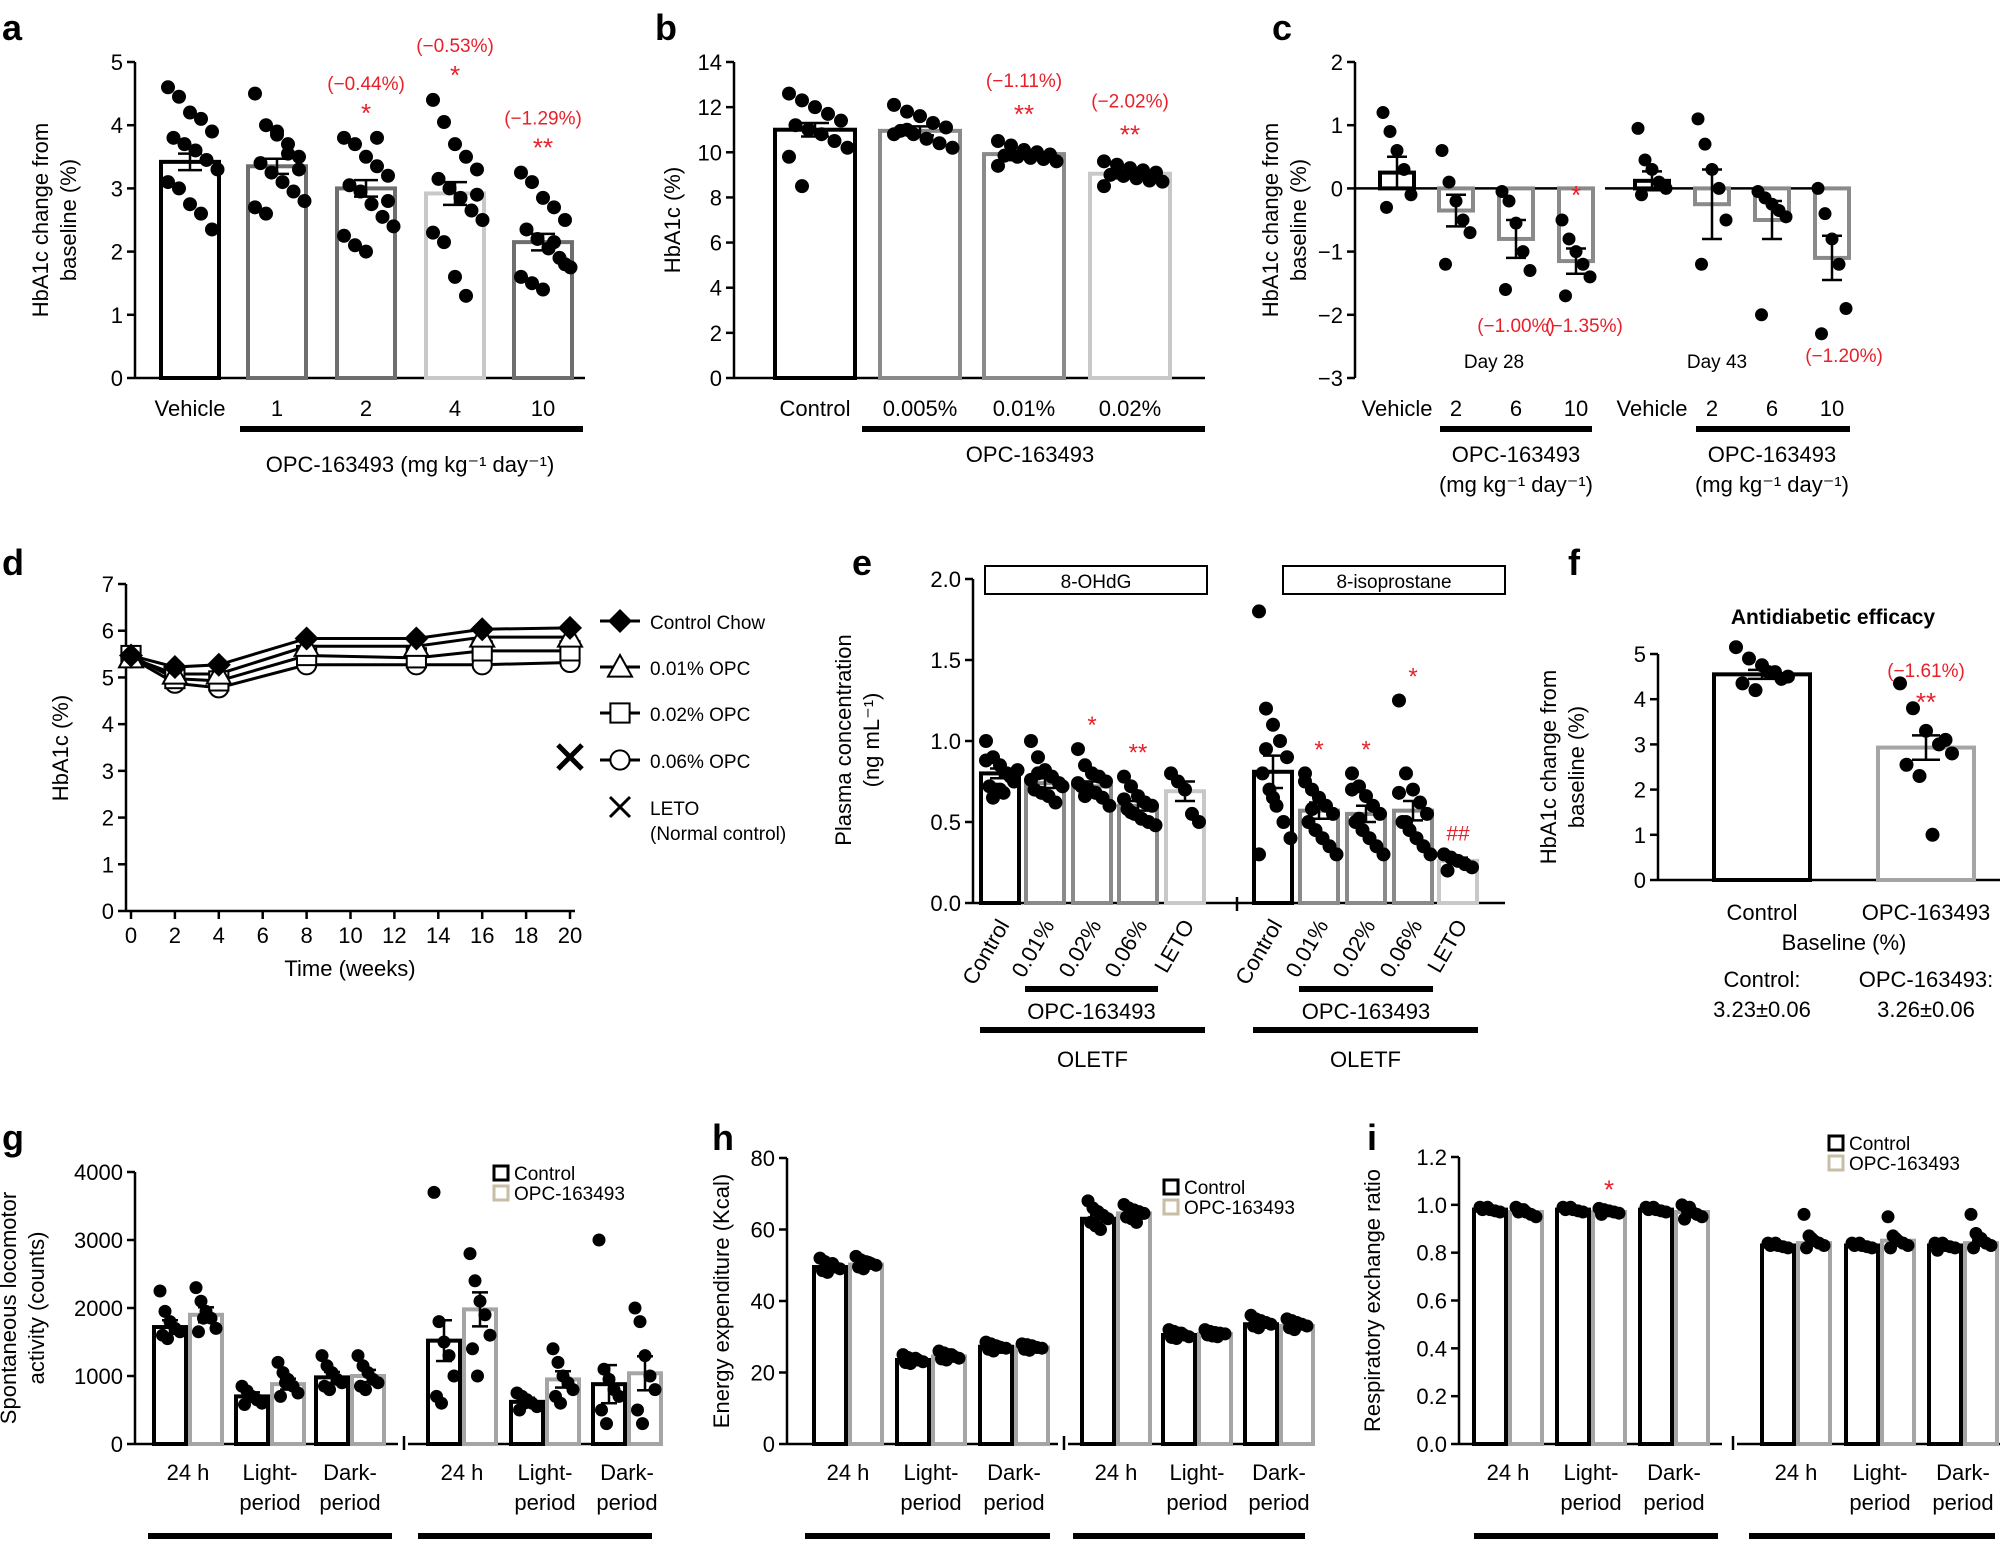 Image resolution: width=2007 pixels, height=1556 pixels. Describe the element at coordinates (1926, 912) in the screenshot. I see `x-tick-label: OPC-163493` at that location.